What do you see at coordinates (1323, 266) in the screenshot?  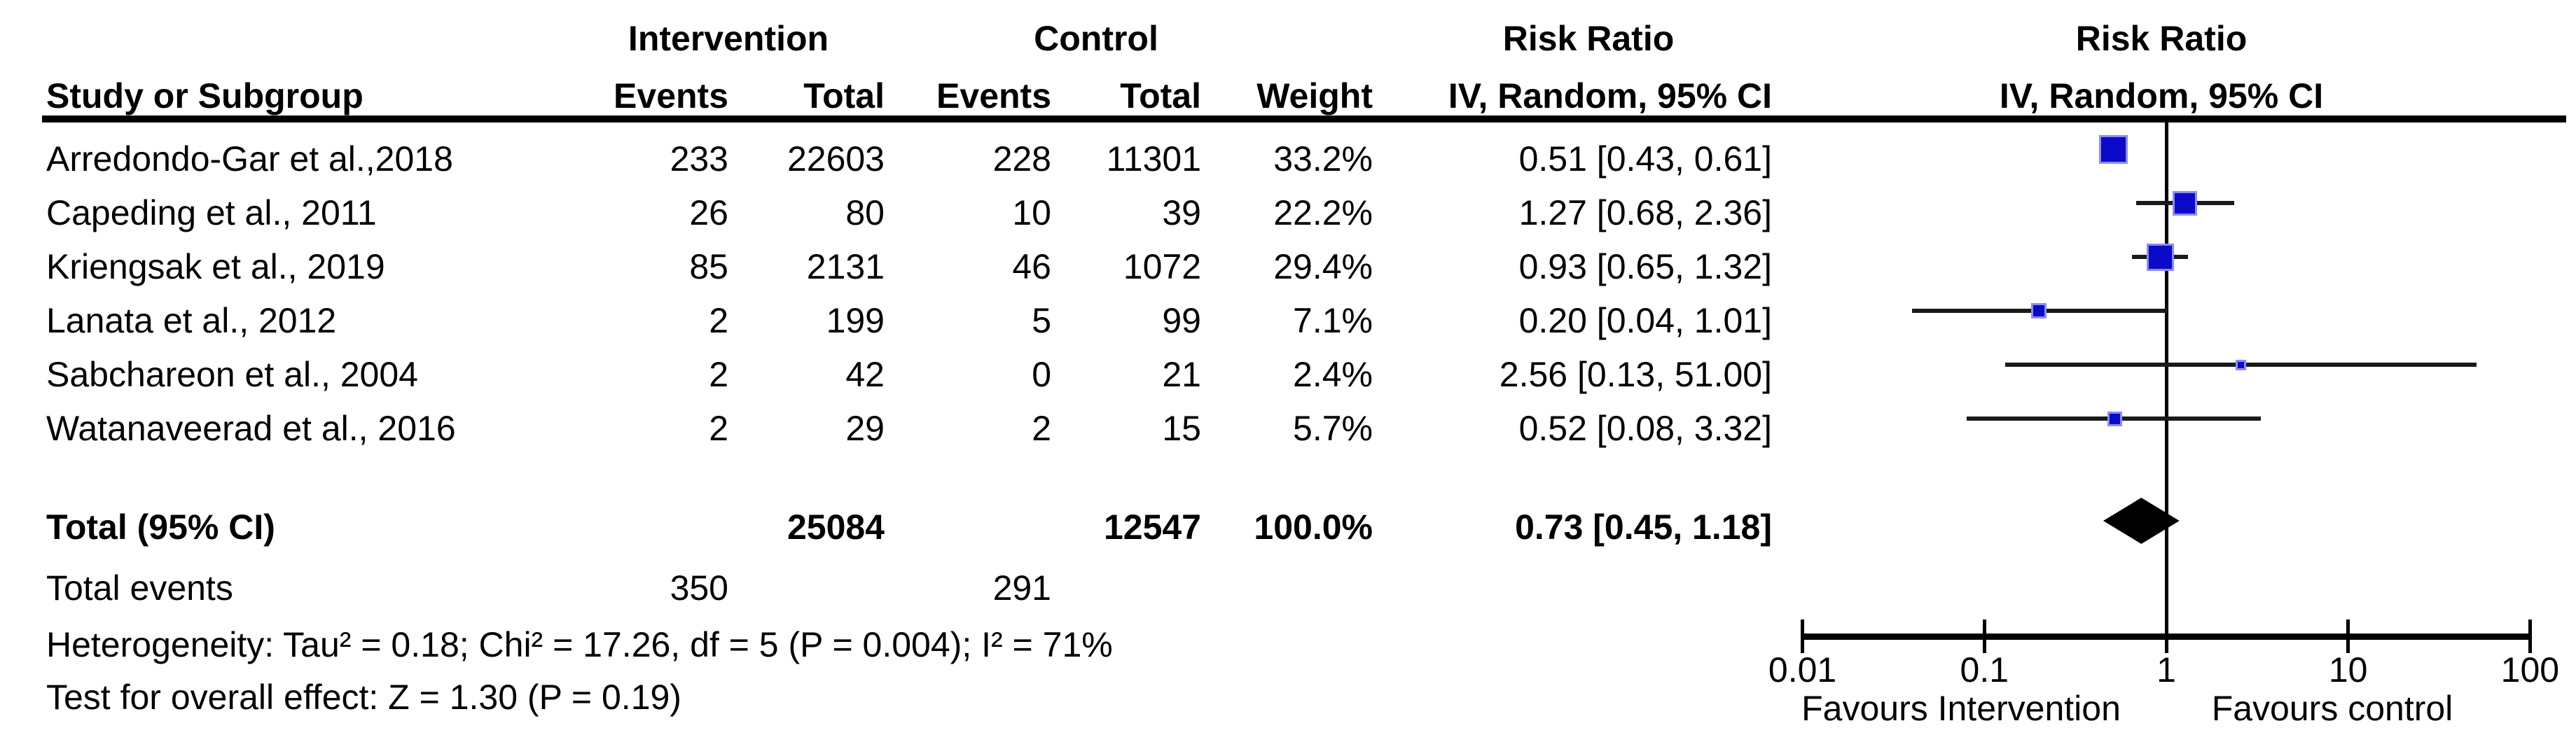 I see `weight-value: 29.4%` at bounding box center [1323, 266].